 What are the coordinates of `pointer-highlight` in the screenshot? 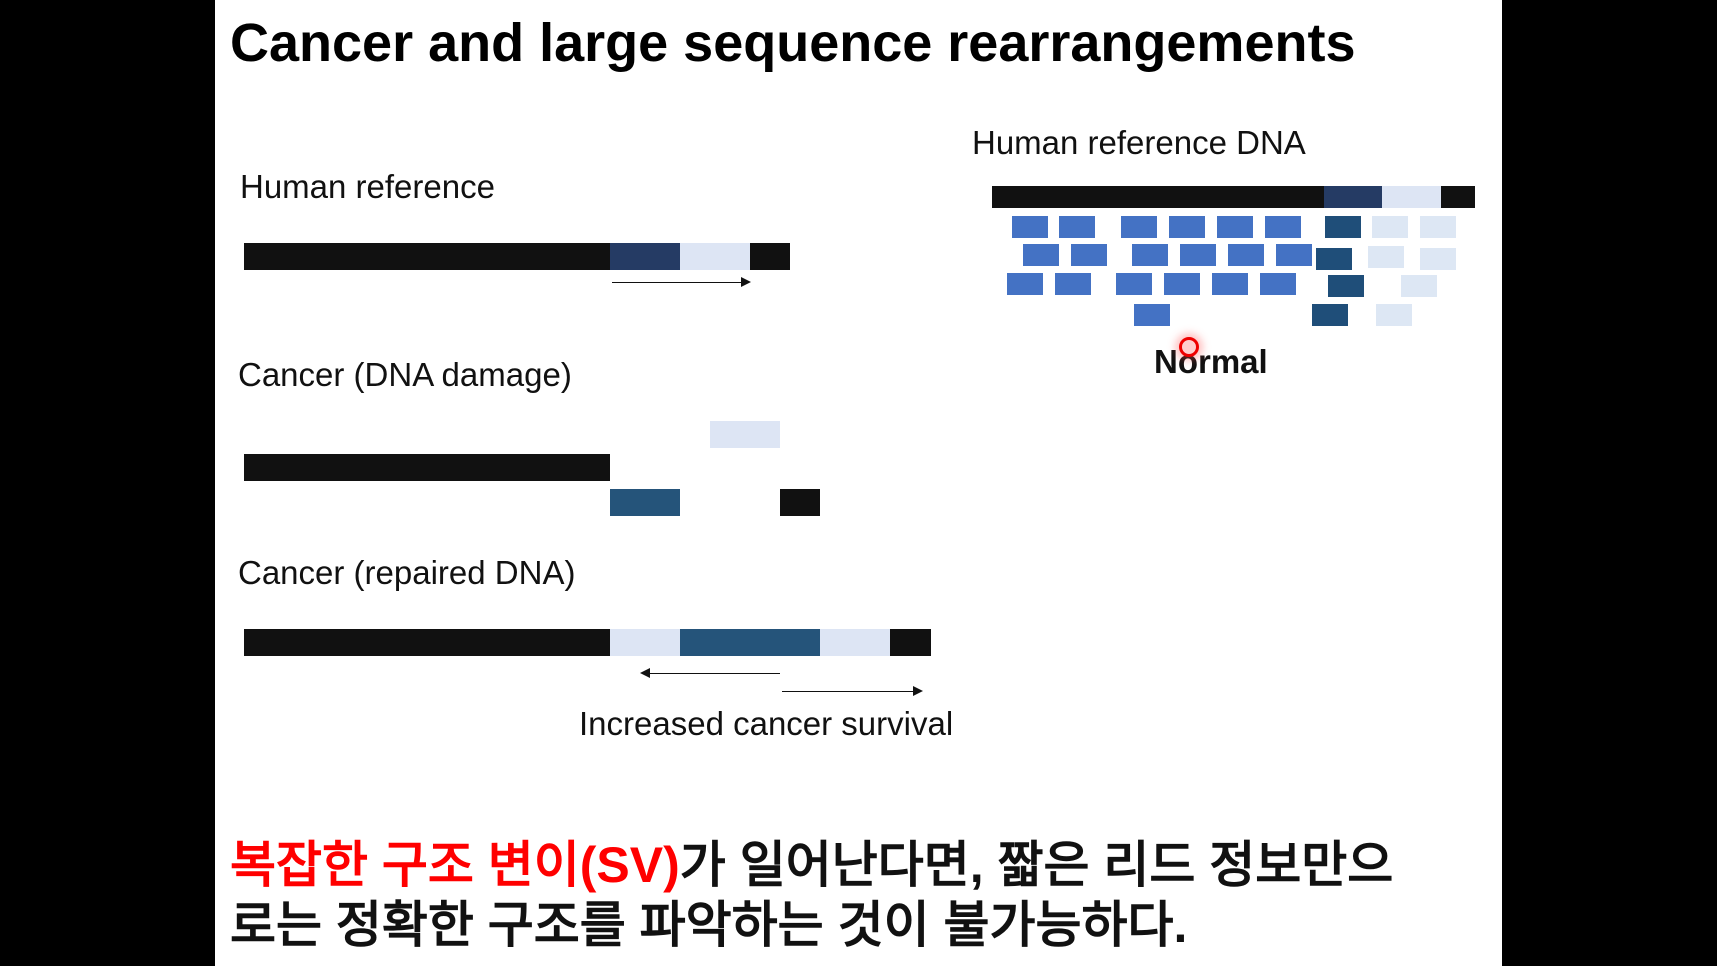 It's located at (1189, 347).